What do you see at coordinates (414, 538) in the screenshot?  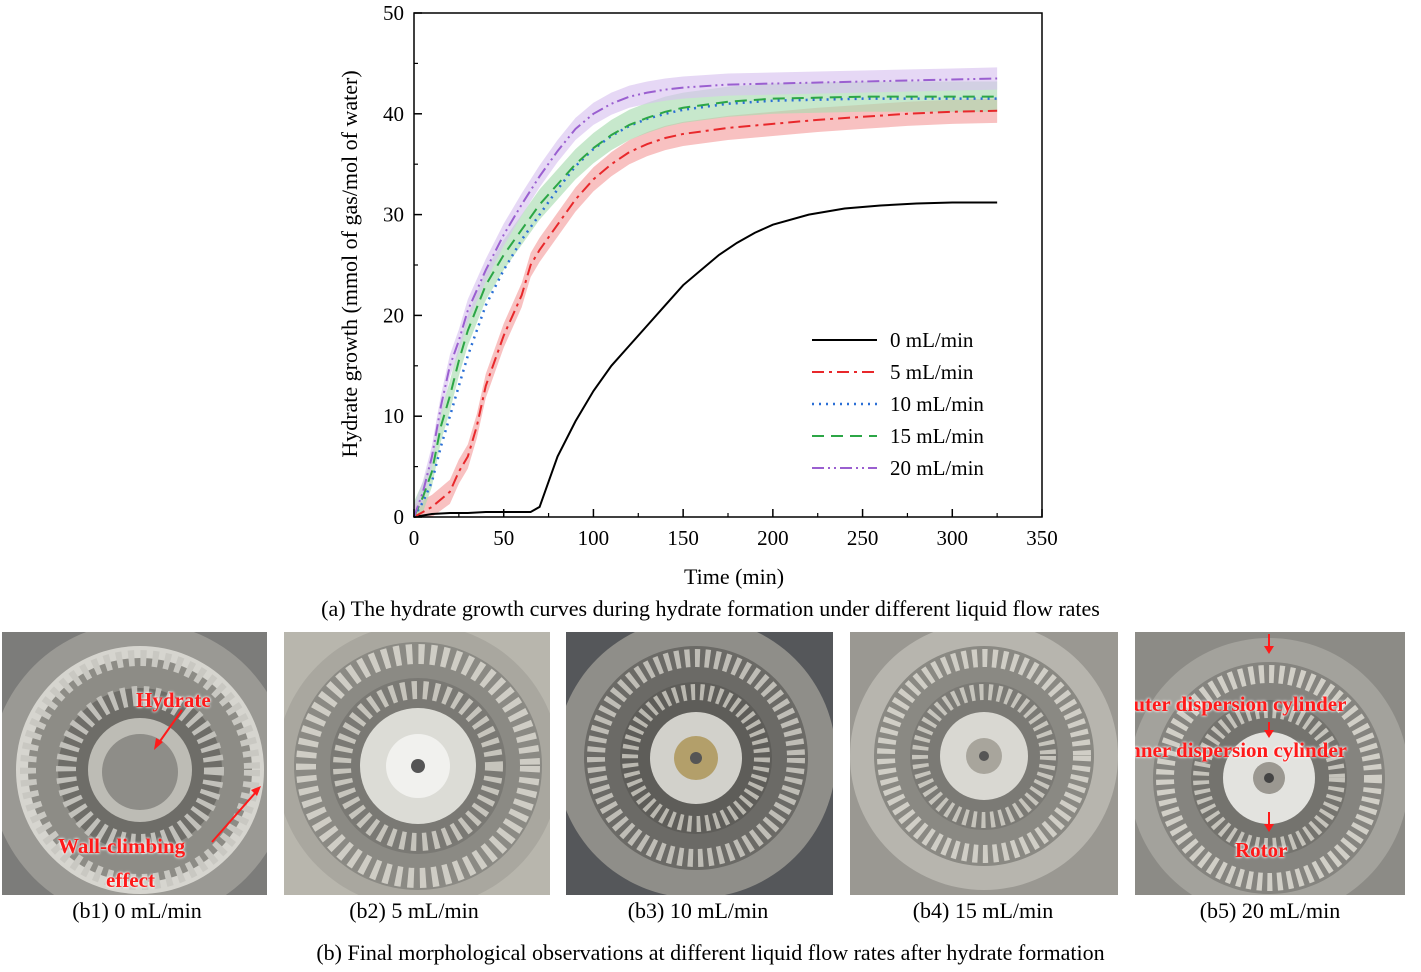 I see `x-tick-label: 0` at bounding box center [414, 538].